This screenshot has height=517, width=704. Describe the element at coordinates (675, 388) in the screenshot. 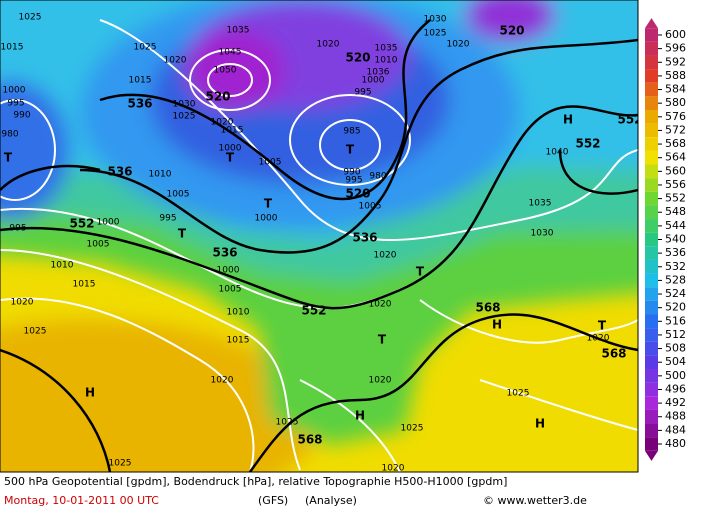

I see `colorbar-tick-label: 496` at that location.